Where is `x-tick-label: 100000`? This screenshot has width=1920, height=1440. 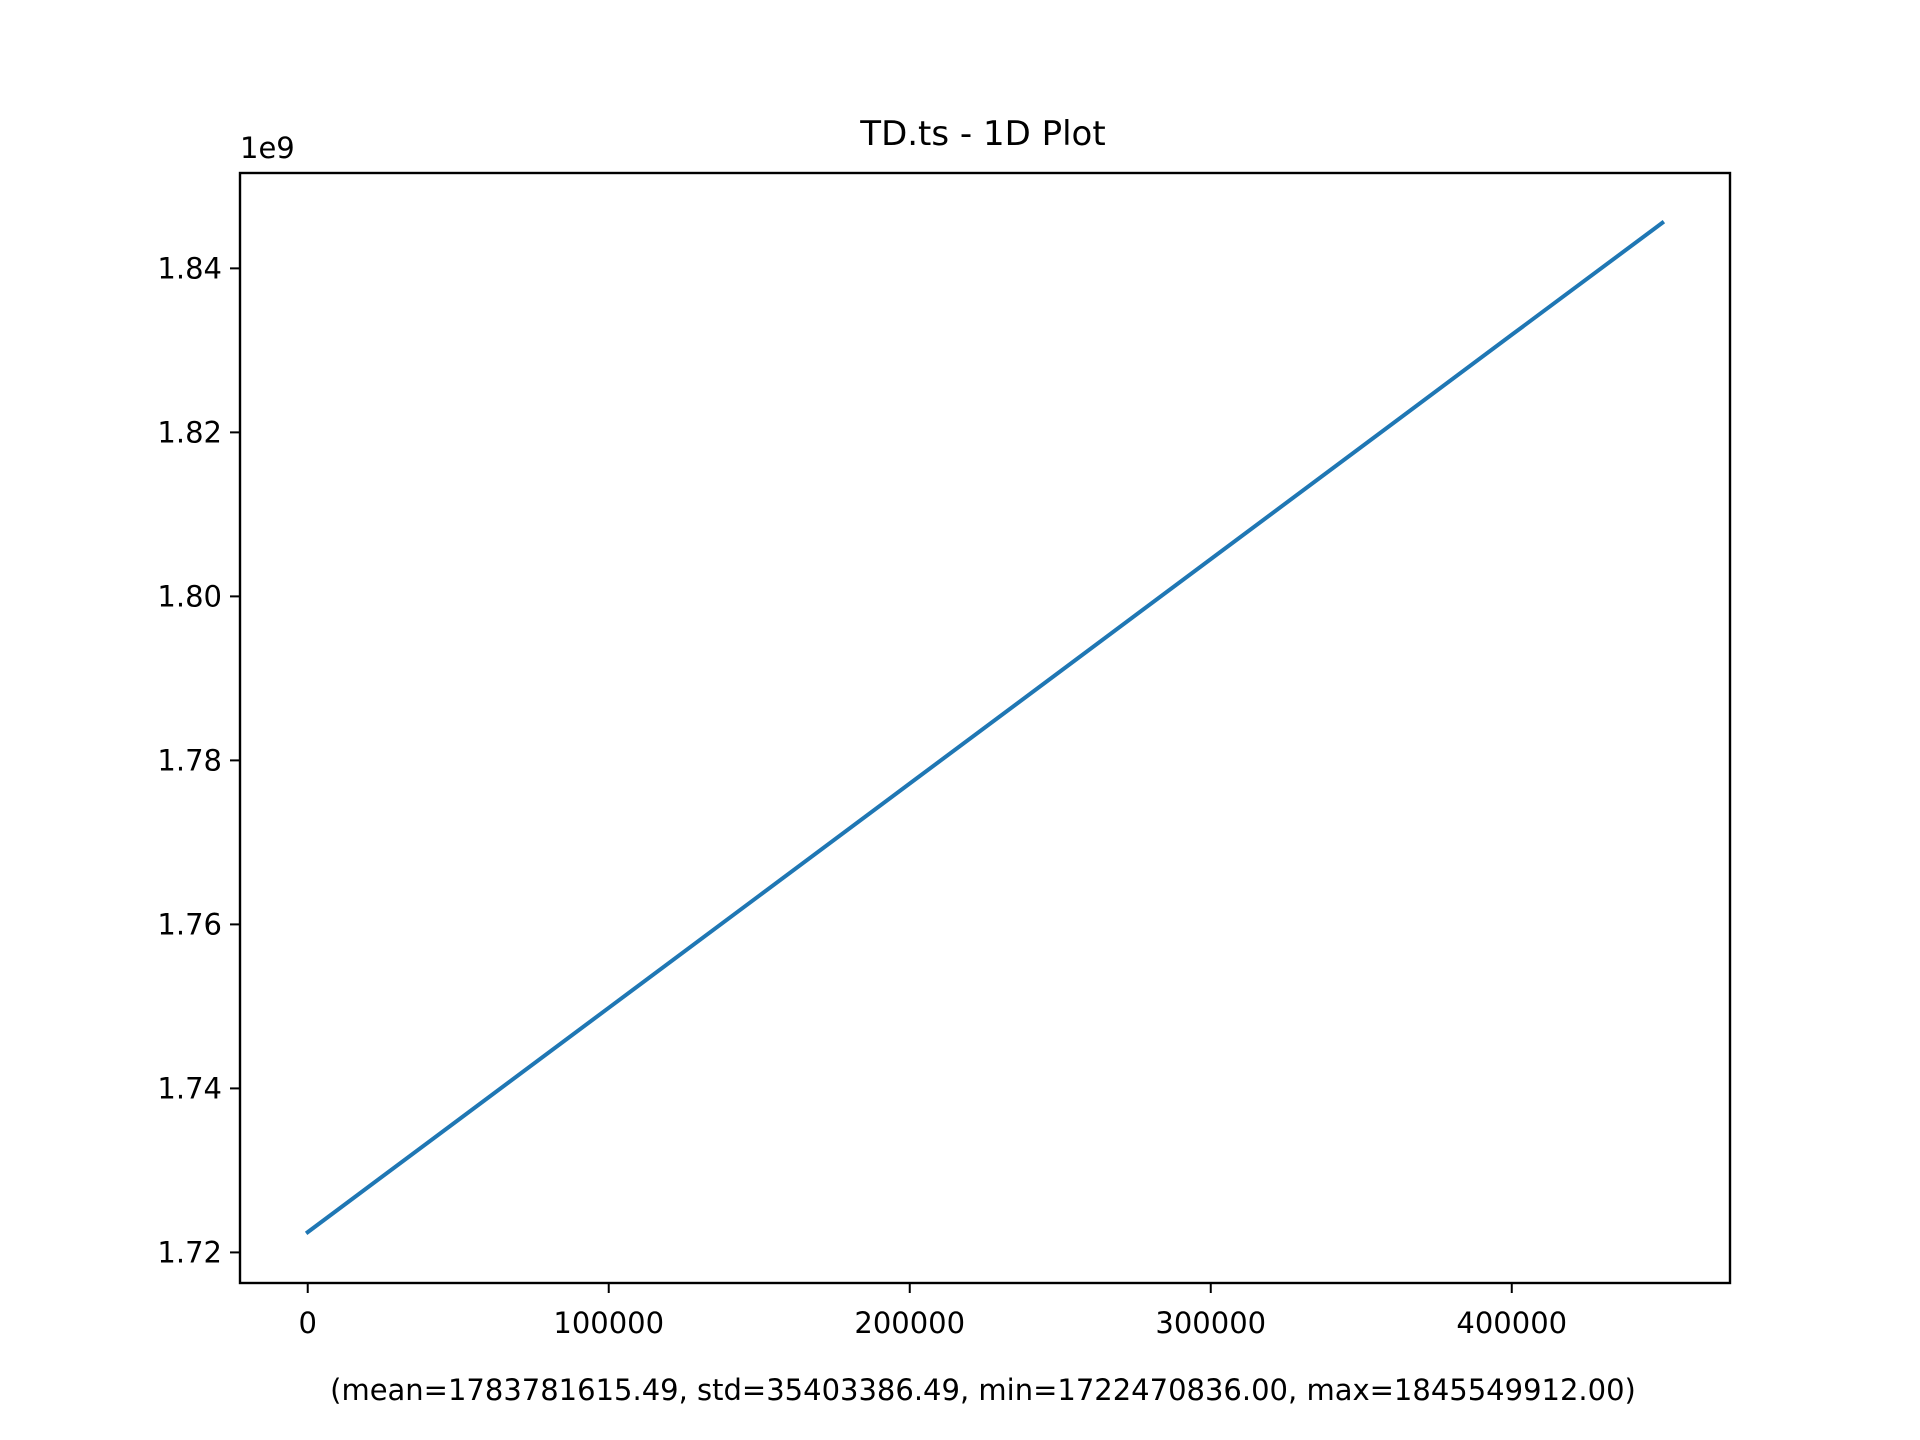
x-tick-label: 100000 is located at coordinates (608, 1323).